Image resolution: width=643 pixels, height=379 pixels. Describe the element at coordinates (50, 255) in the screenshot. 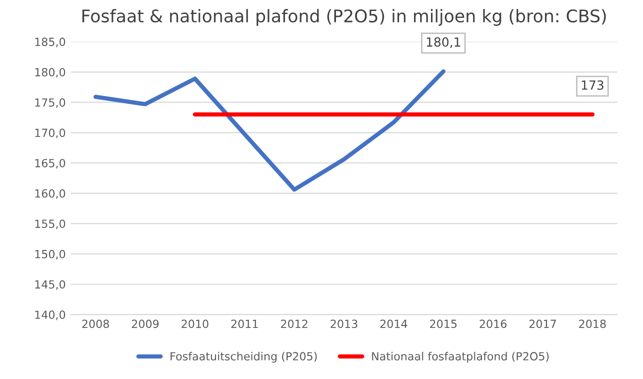

I see `y-tick-label: 150,0` at that location.